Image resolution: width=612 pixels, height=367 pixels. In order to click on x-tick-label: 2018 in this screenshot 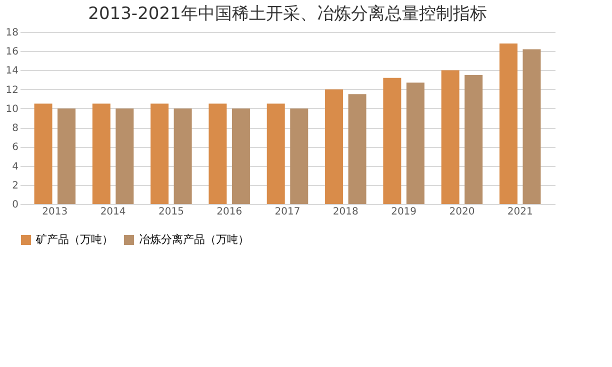, I will do `click(345, 212)`.